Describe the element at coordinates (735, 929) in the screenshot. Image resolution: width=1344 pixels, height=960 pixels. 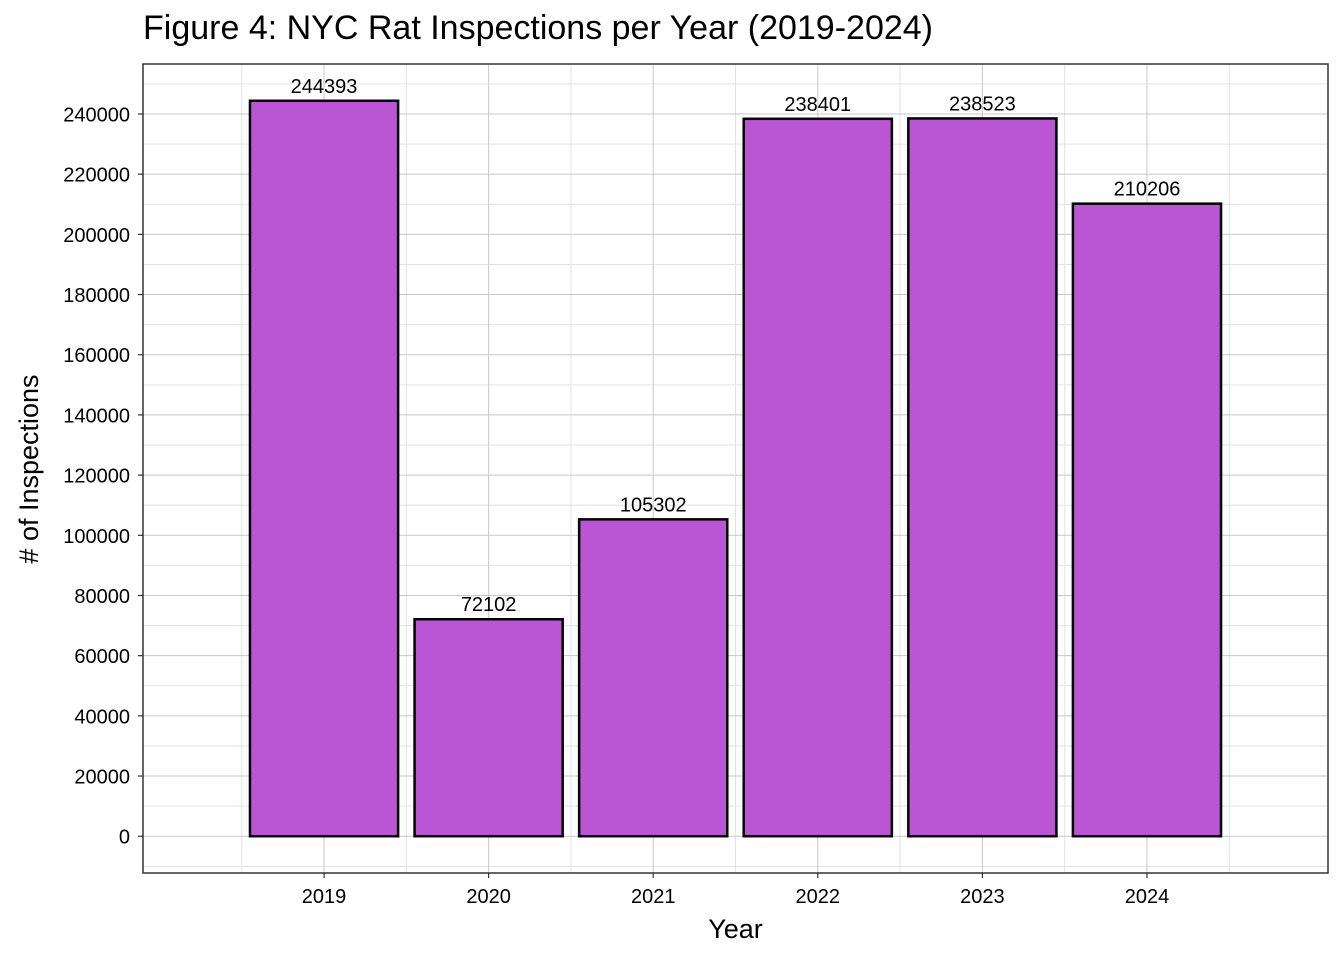
I see `x-axis-title: Year` at that location.